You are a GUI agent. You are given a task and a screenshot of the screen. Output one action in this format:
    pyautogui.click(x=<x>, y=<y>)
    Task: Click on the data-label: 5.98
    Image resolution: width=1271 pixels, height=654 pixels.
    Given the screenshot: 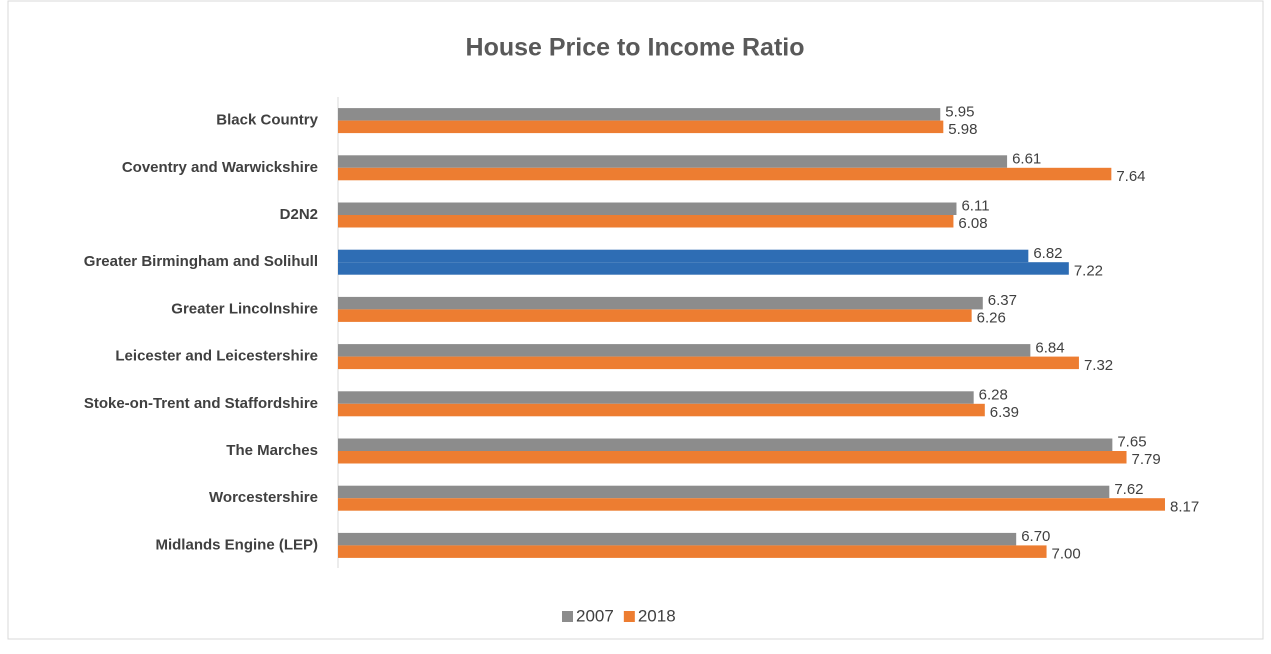 What is the action you would take?
    pyautogui.click(x=962, y=129)
    